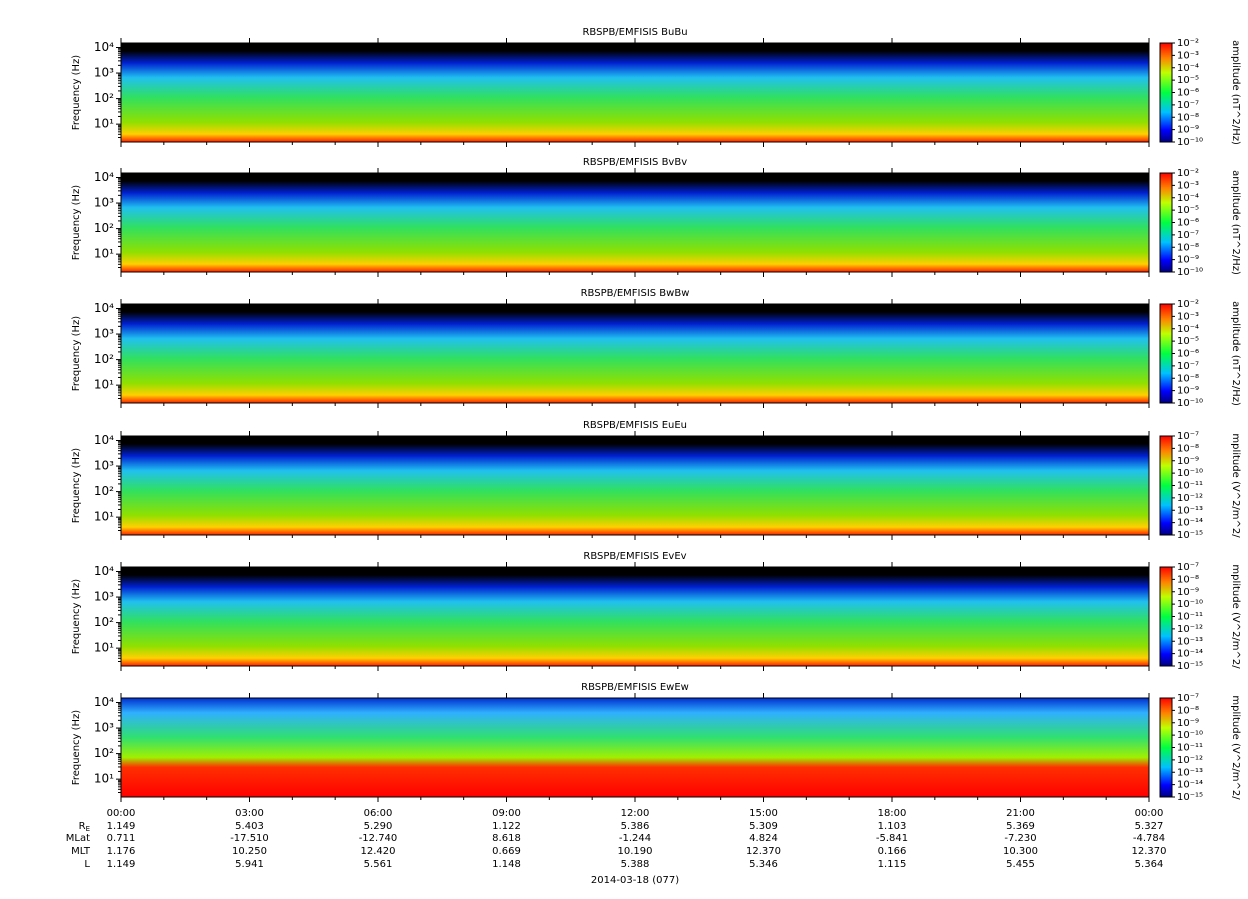 This screenshot has height=899, width=1248. I want to click on panel-title: RBSPB/EMFISIS EwEw, so click(635, 687).